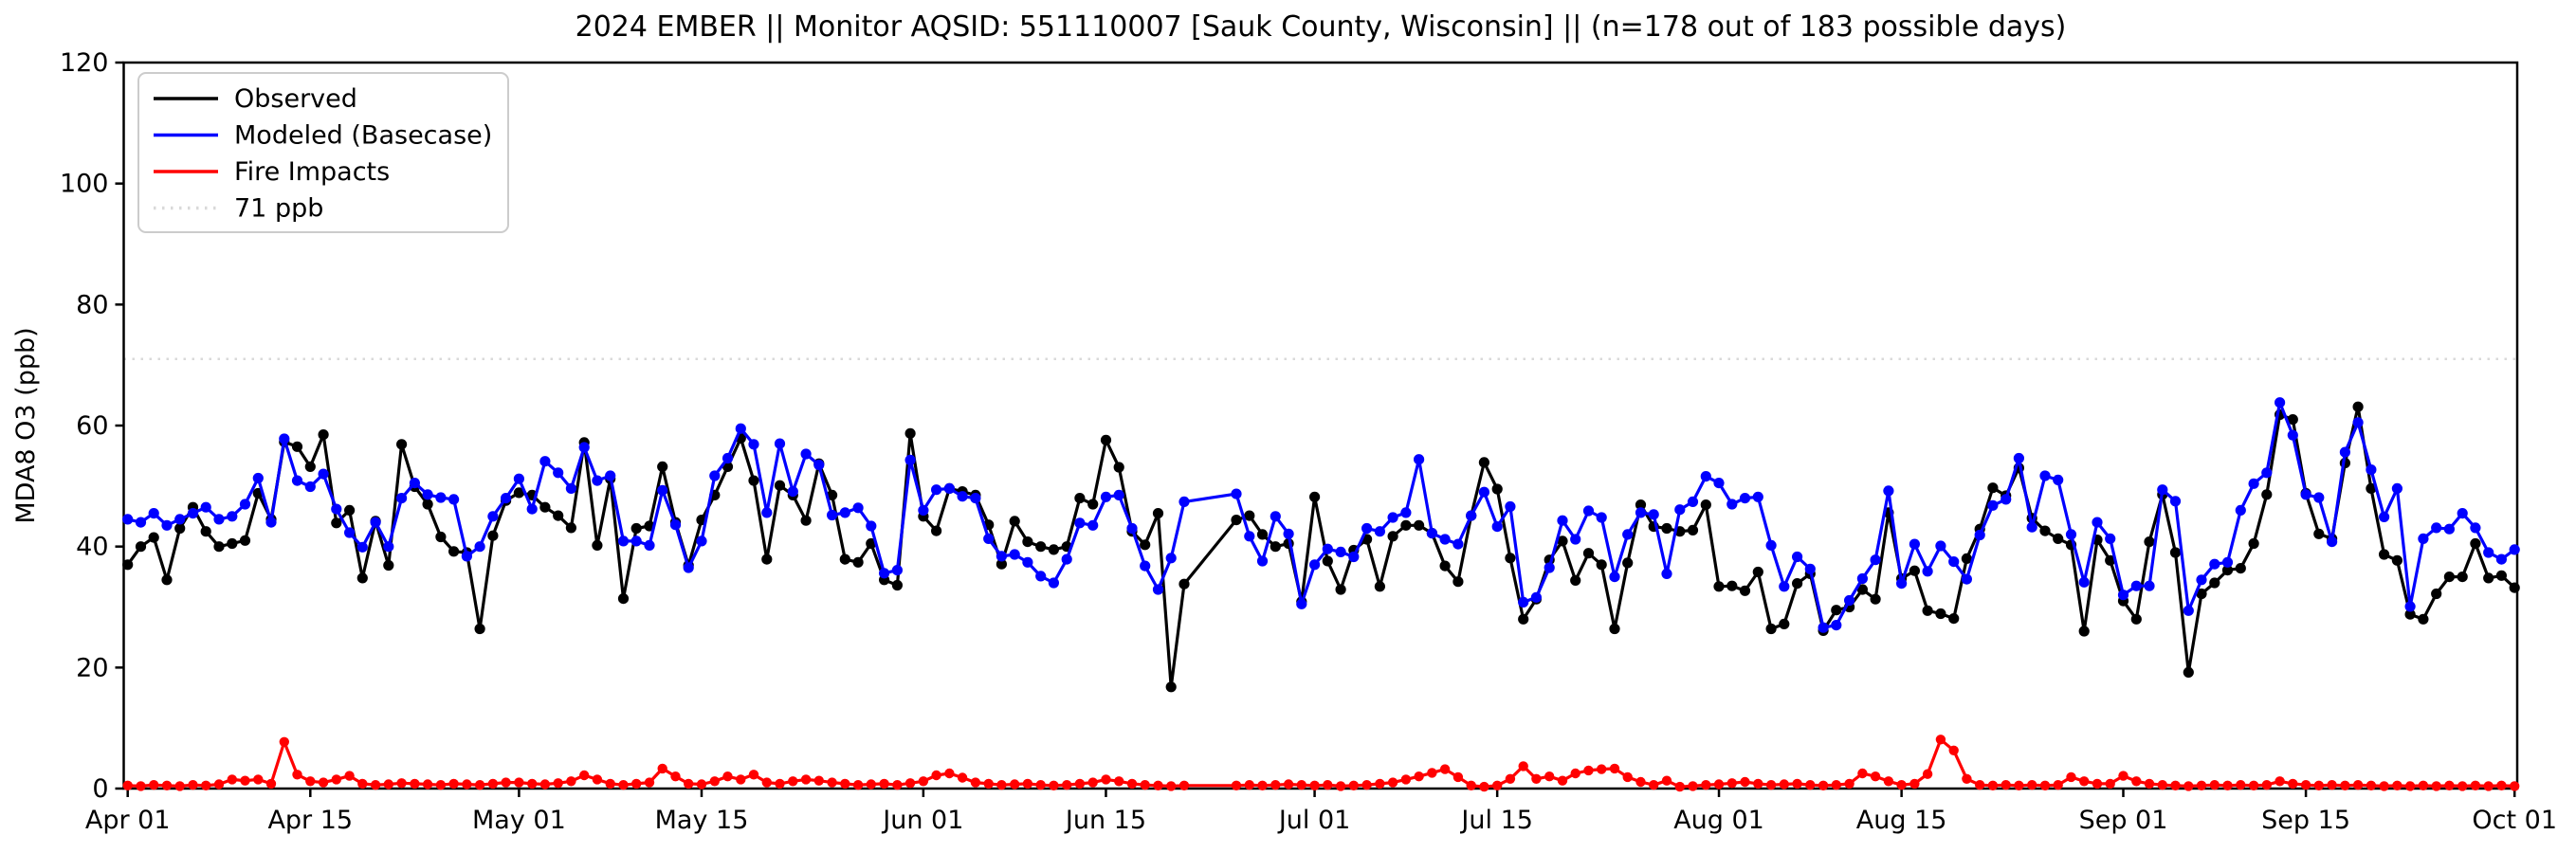 The height and width of the screenshot is (853, 2576). Describe the element at coordinates (84, 184) in the screenshot. I see `y-tick-label: 100` at that location.